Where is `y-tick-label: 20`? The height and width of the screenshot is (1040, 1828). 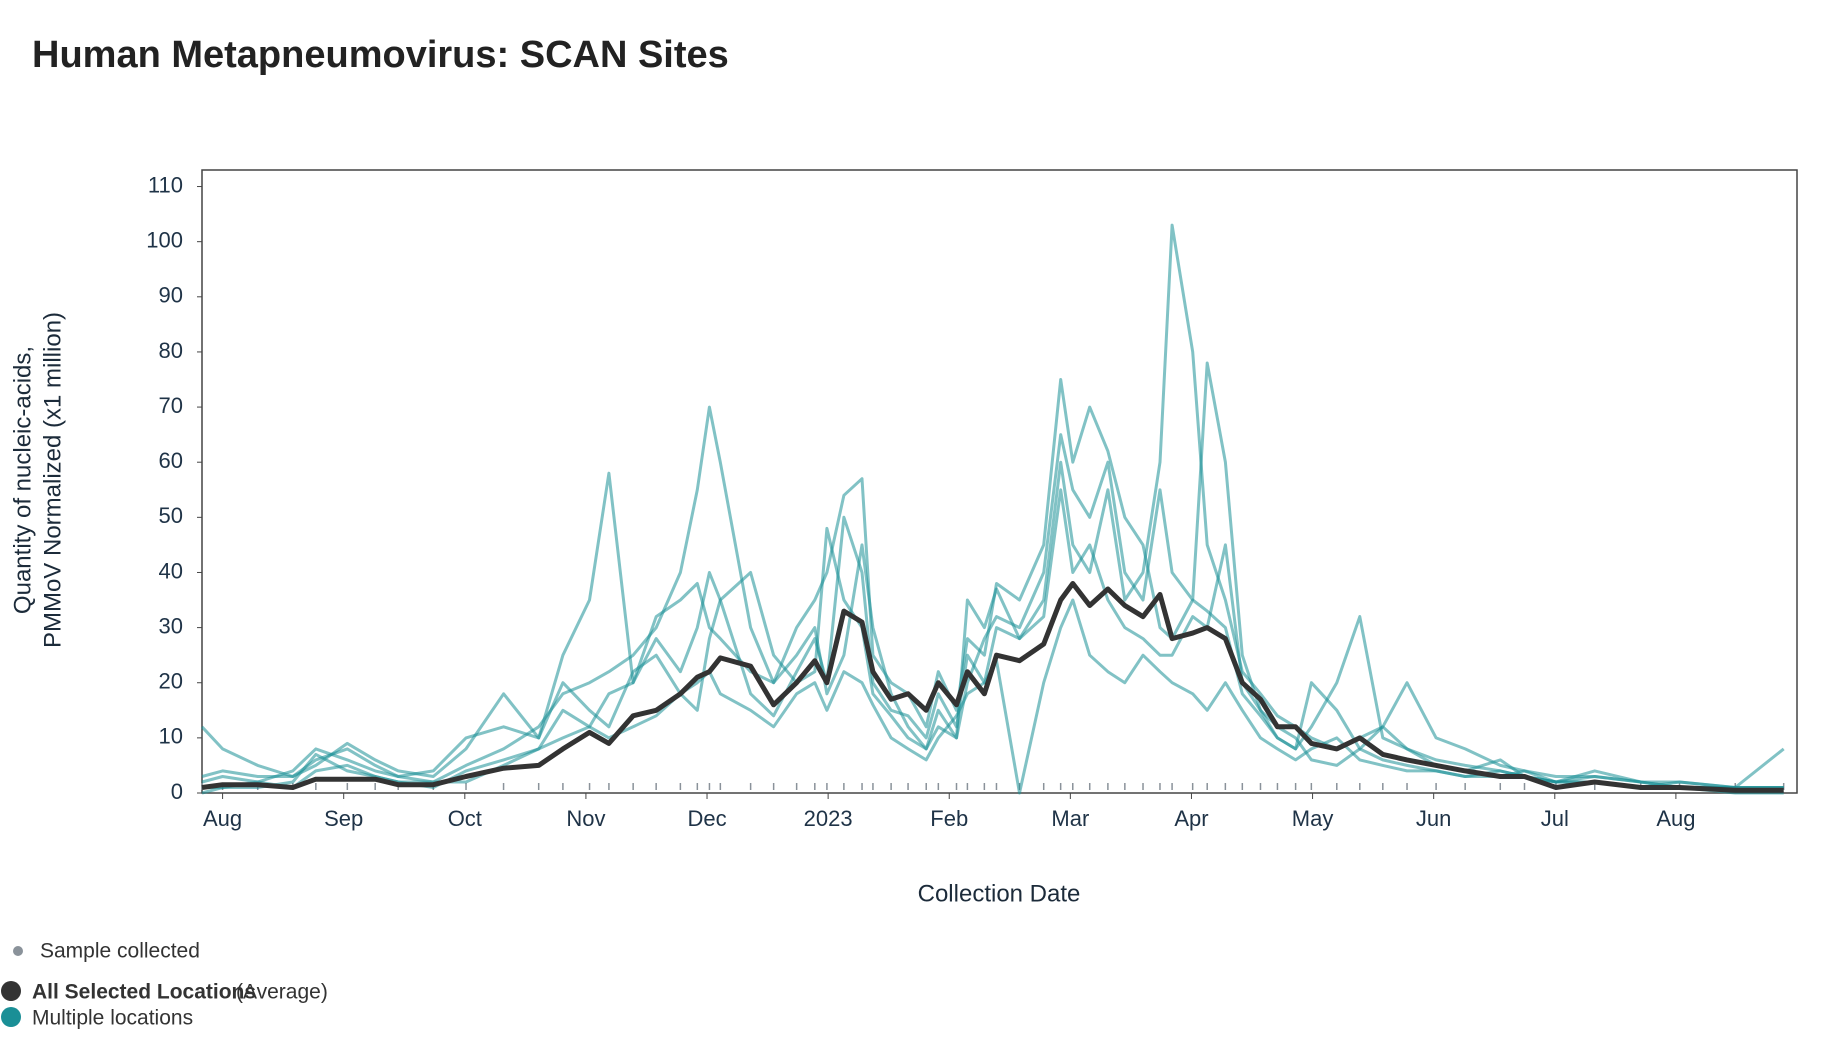
y-tick-label: 20 is located at coordinates (171, 681).